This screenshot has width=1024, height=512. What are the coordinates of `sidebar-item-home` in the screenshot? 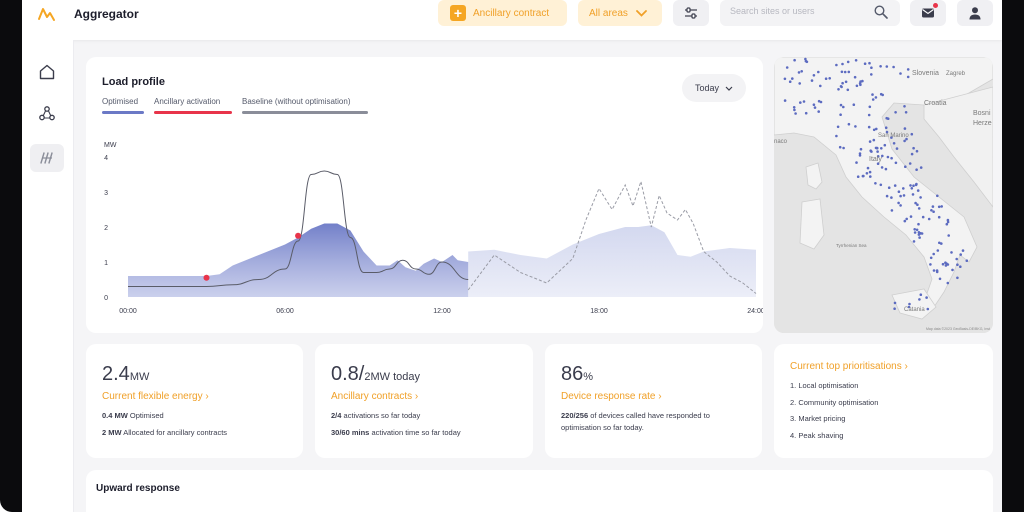 It's located at (47, 72).